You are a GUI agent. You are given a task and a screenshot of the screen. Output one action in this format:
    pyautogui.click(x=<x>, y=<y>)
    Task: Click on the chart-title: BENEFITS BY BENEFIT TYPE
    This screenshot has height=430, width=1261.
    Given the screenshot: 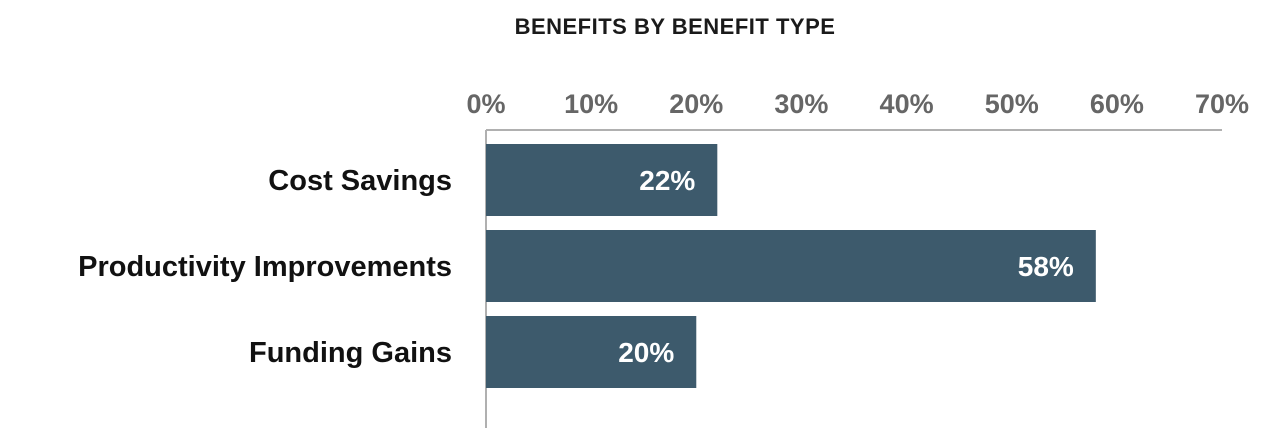 What is the action you would take?
    pyautogui.click(x=675, y=26)
    